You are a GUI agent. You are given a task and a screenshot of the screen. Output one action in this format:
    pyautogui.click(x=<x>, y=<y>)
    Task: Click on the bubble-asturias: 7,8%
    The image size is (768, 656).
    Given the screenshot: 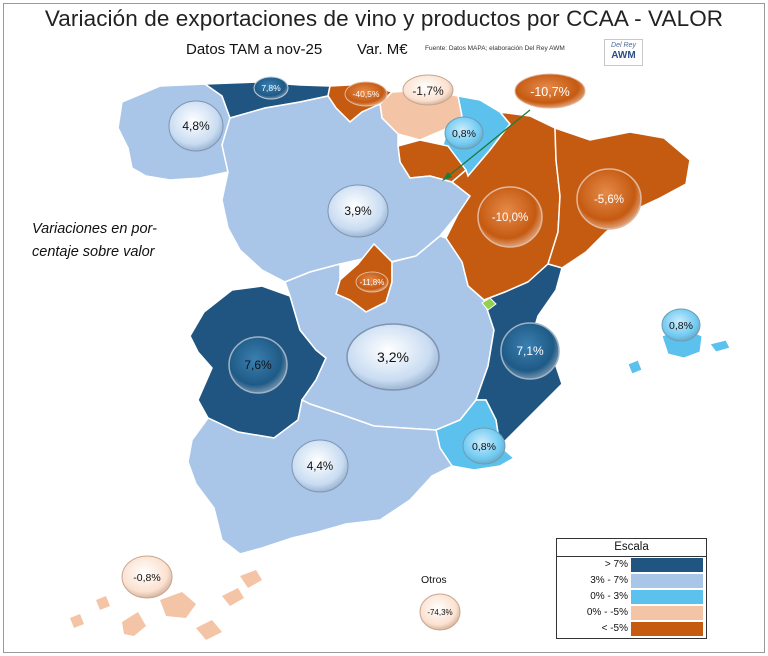 What is the action you would take?
    pyautogui.click(x=271, y=88)
    